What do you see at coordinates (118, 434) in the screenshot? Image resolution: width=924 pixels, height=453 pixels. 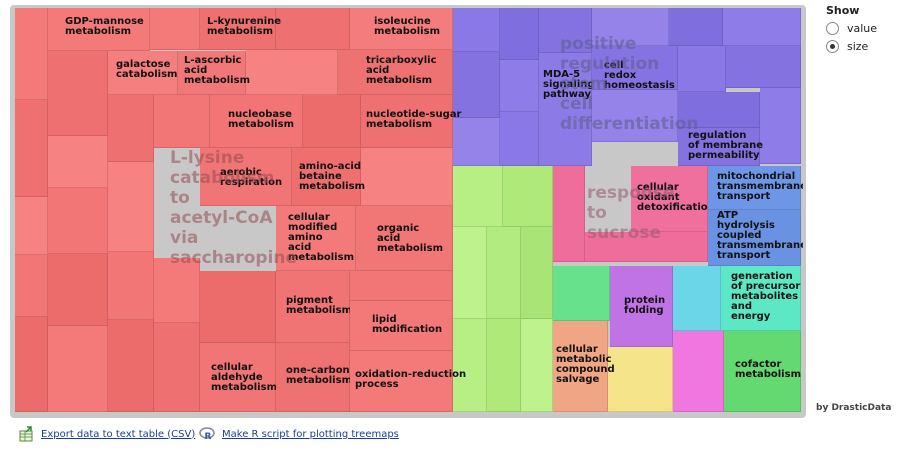 I see `export-csv-label: Export data to text table (CSV)` at bounding box center [118, 434].